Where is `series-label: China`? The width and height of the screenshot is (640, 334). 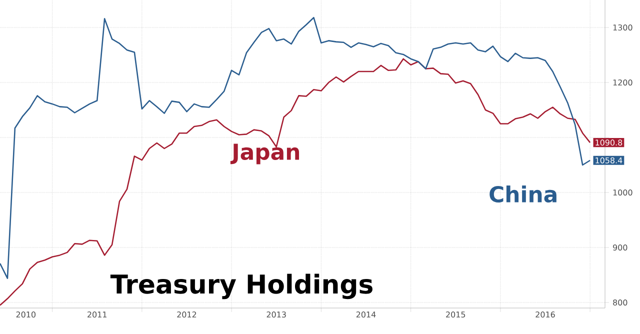 series-label: China is located at coordinates (523, 194).